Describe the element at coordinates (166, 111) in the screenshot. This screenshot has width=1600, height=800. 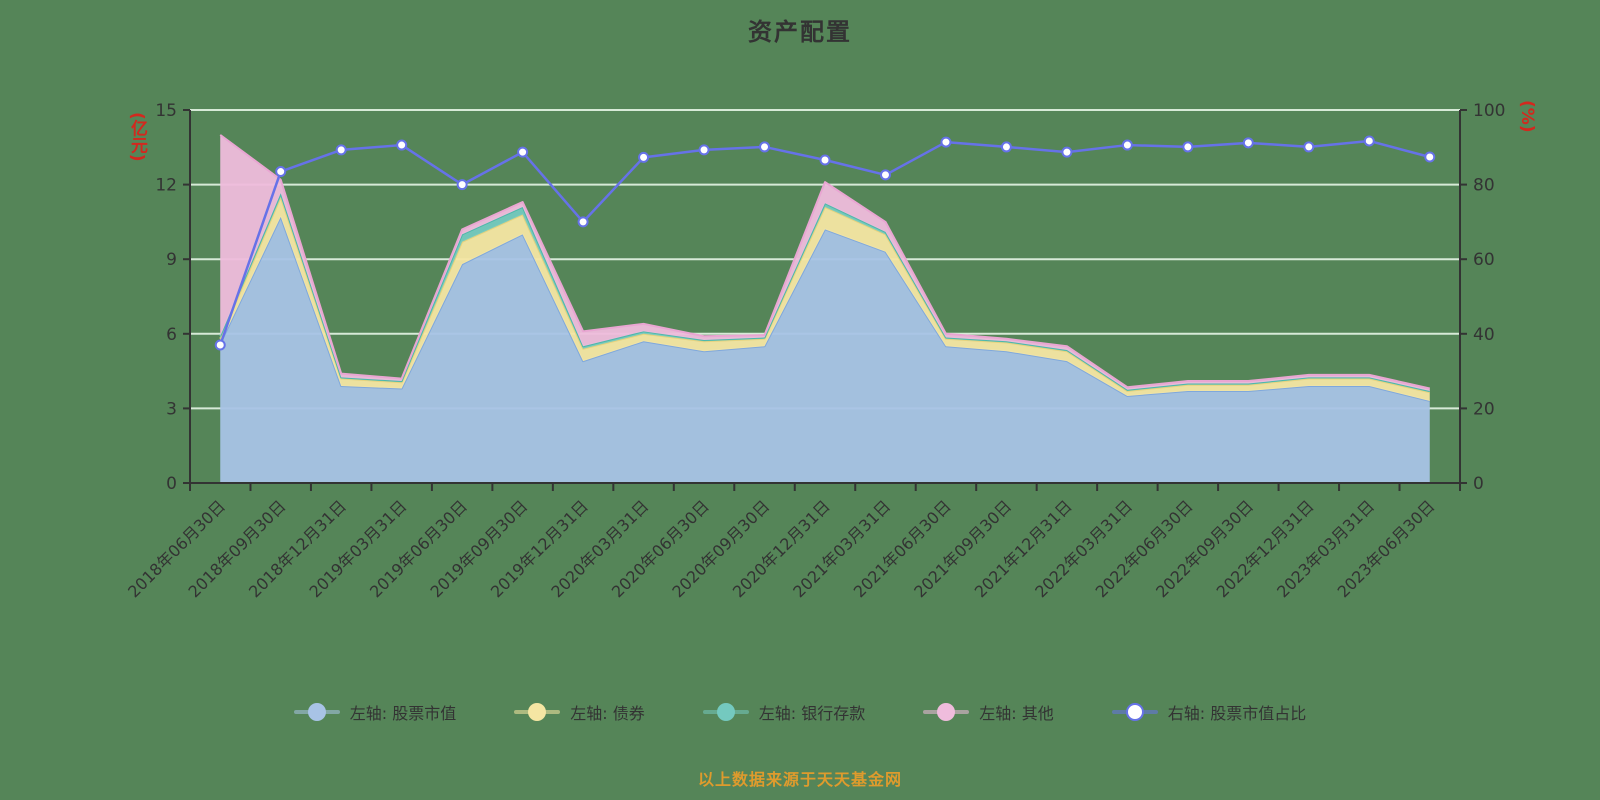
I see `left-axis-tick-label: 15` at that location.